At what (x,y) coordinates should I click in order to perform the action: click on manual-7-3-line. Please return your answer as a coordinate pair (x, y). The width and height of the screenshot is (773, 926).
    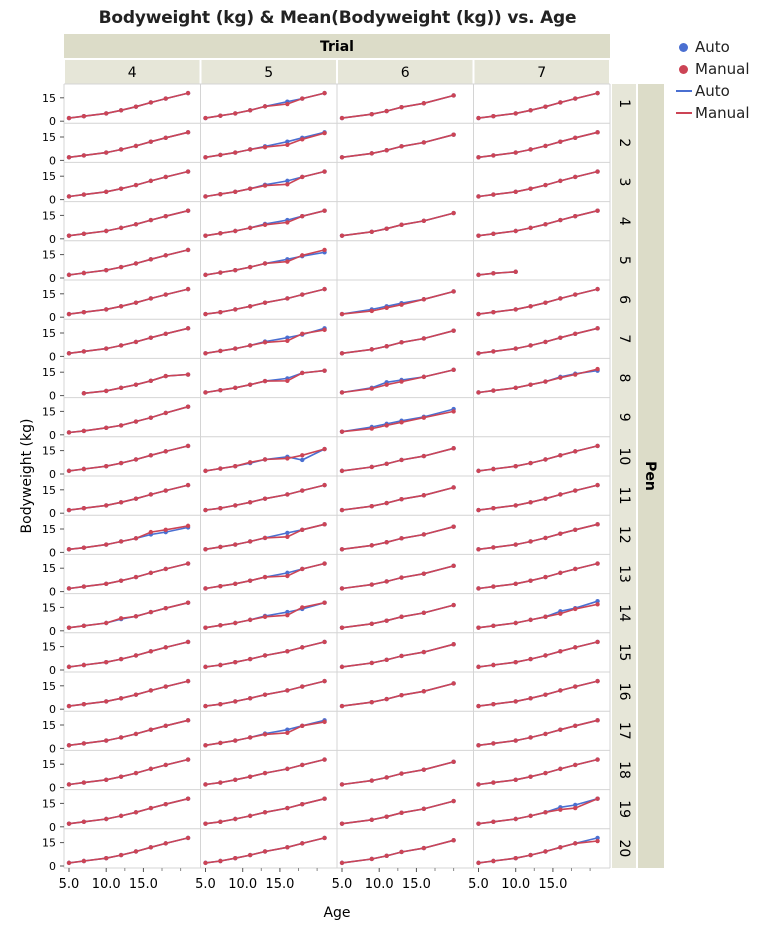
    Looking at the image, I should click on (538, 184).